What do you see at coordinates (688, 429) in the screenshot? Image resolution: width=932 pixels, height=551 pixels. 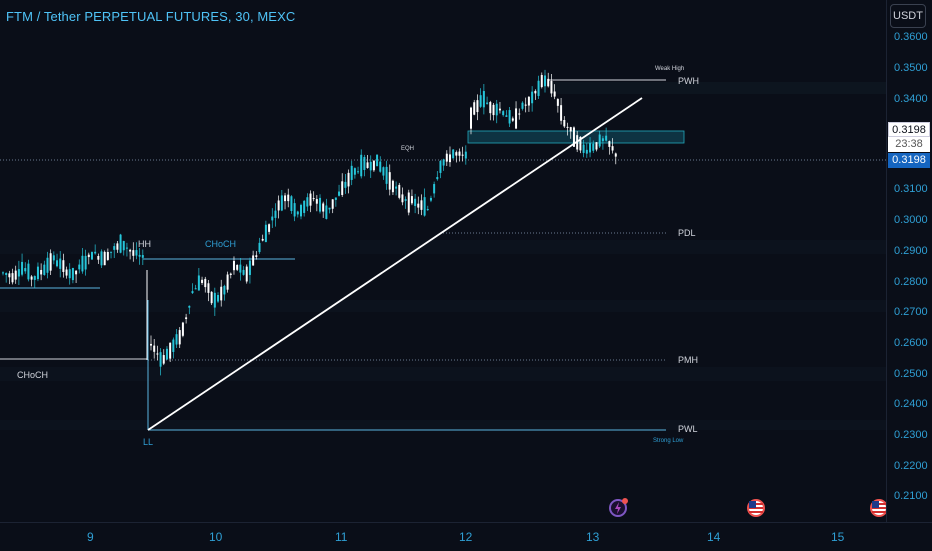 I see `pwl-label: PWL` at bounding box center [688, 429].